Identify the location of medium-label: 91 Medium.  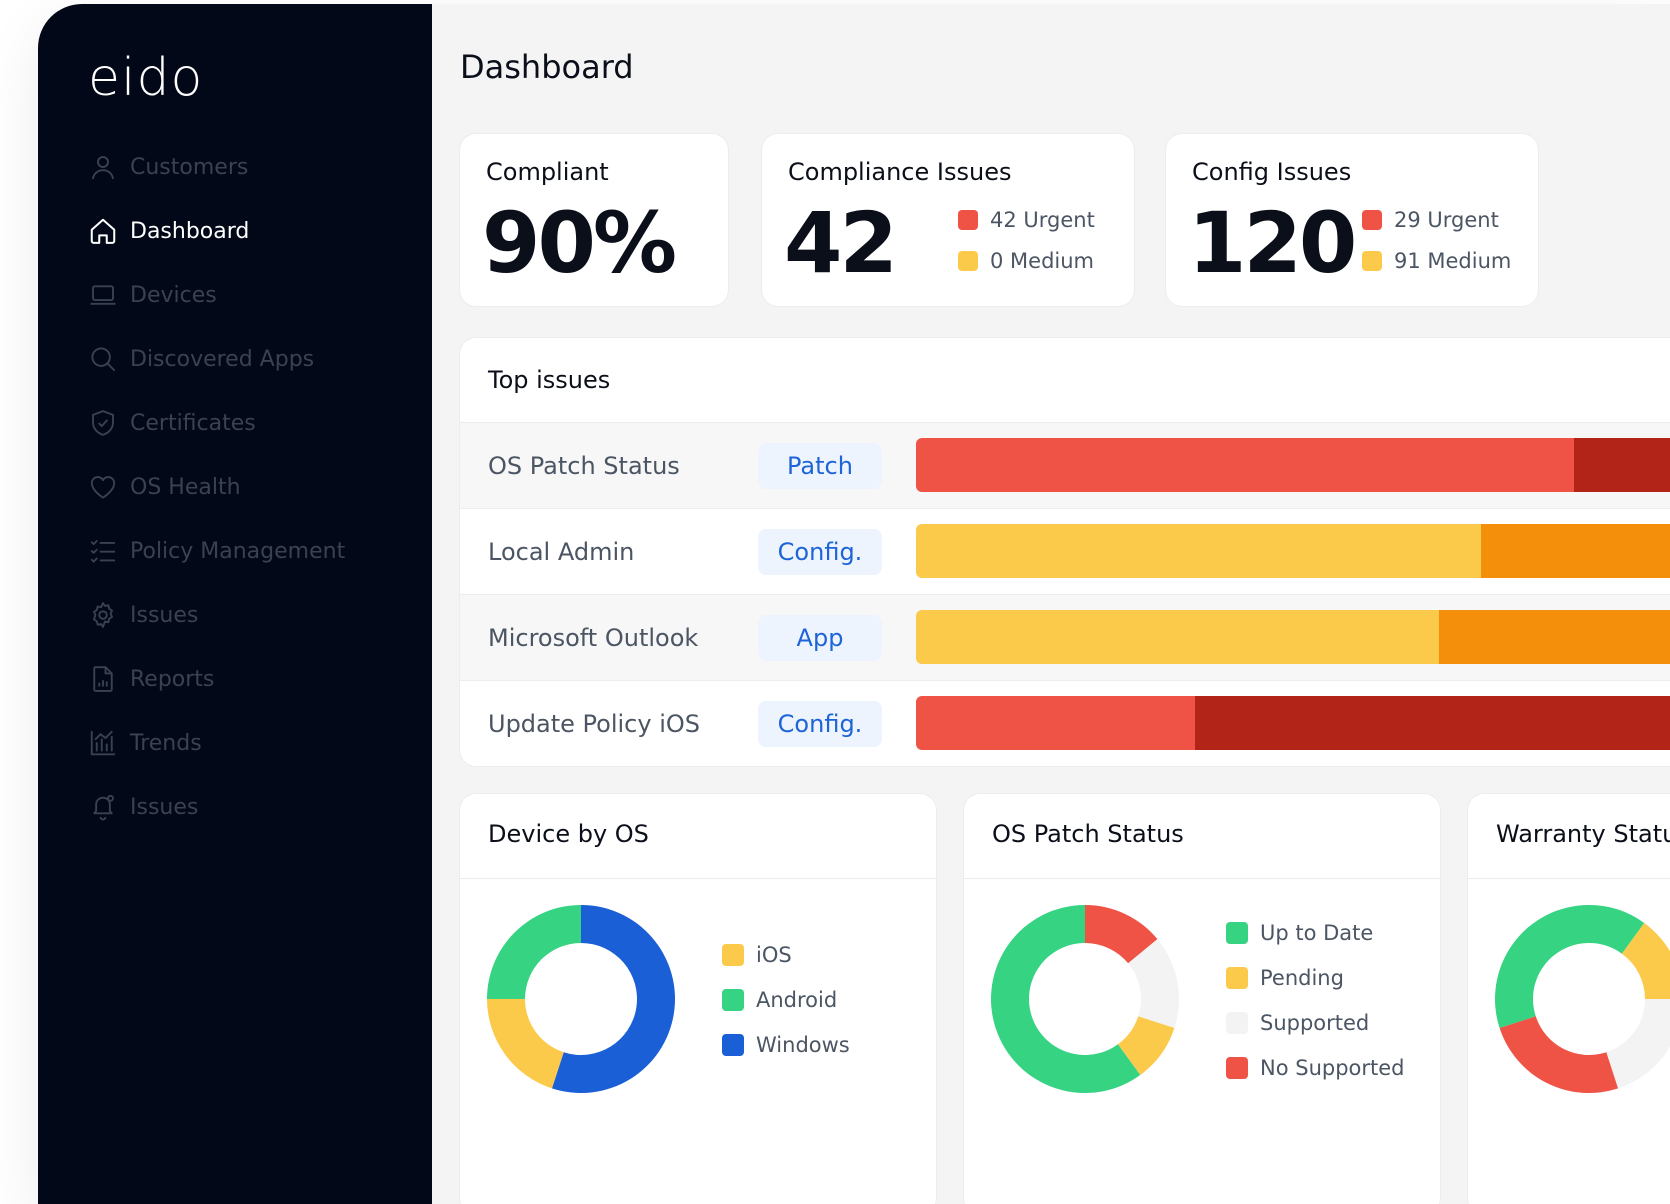
(1453, 261).